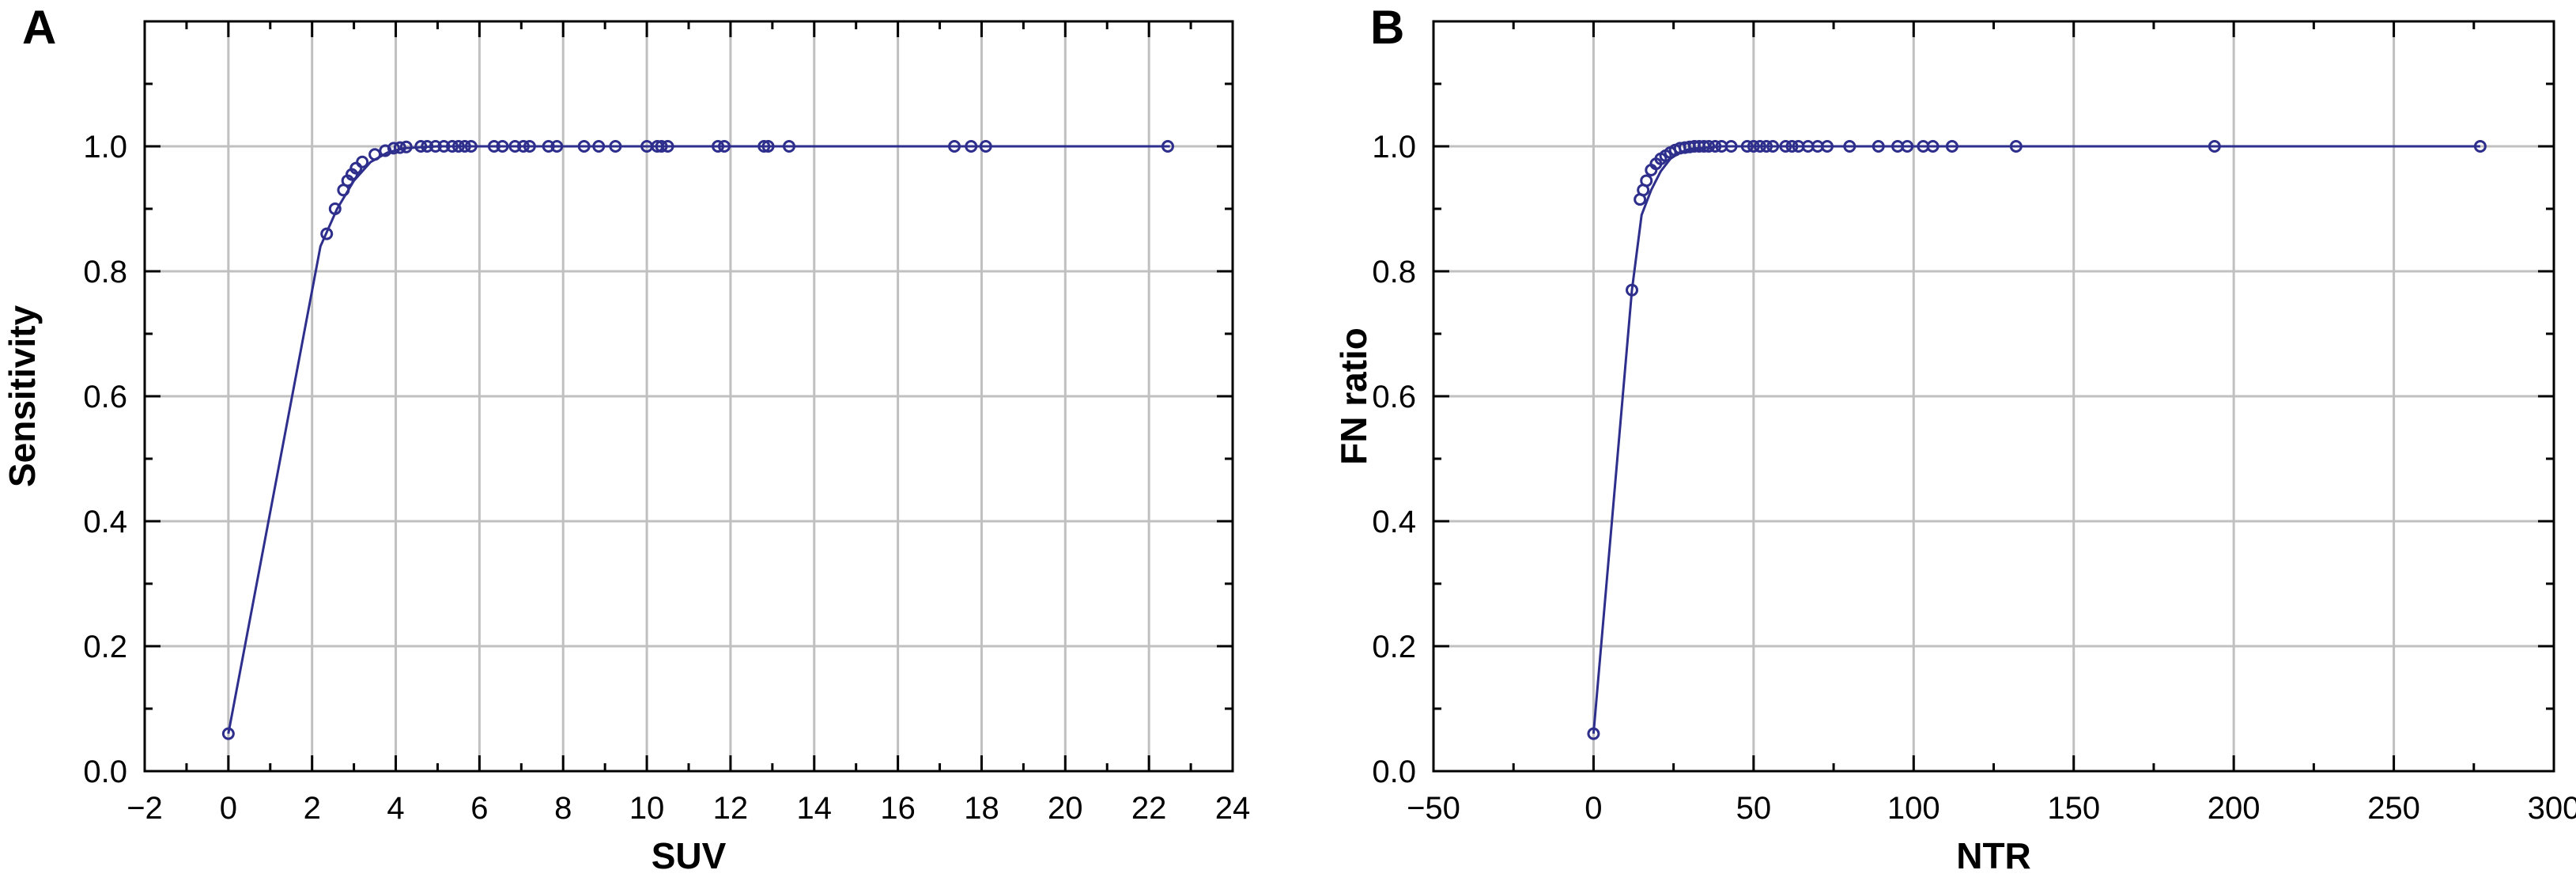 The image size is (2576, 889). What do you see at coordinates (1993, 856) in the screenshot?
I see `x-axis-title: NTR` at bounding box center [1993, 856].